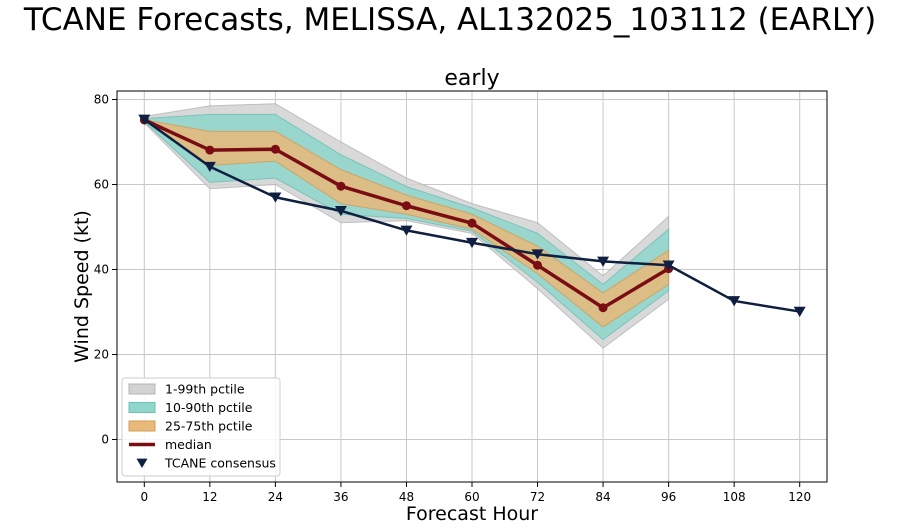  I want to click on y-axis-label: Wind Speed (kt), so click(82, 286).